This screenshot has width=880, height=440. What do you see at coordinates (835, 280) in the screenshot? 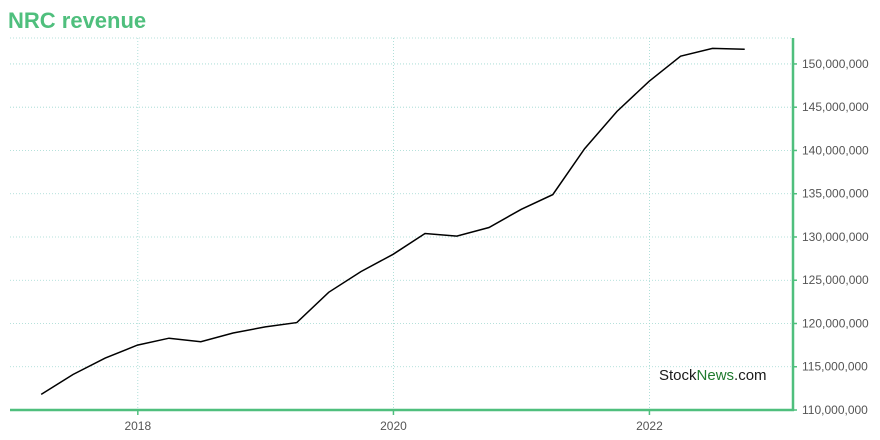
I see `y-tick-label: 125,000,000` at bounding box center [835, 280].